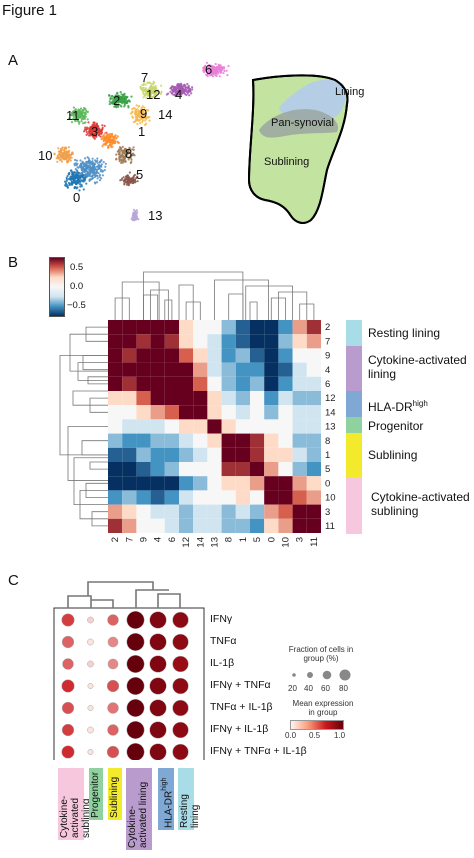 This screenshot has width=474, height=858. What do you see at coordinates (77, 267) in the screenshot?
I see `colorbar-tick-high: 0.5` at bounding box center [77, 267].